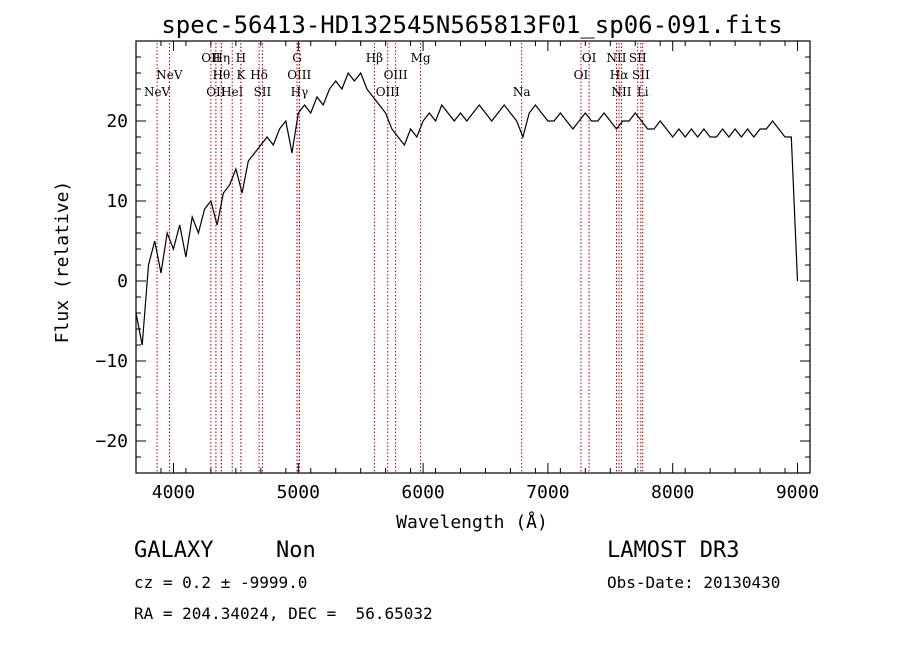 The image size is (900, 649). What do you see at coordinates (673, 550) in the screenshot?
I see `survey-name: LAMOST DR3` at bounding box center [673, 550].